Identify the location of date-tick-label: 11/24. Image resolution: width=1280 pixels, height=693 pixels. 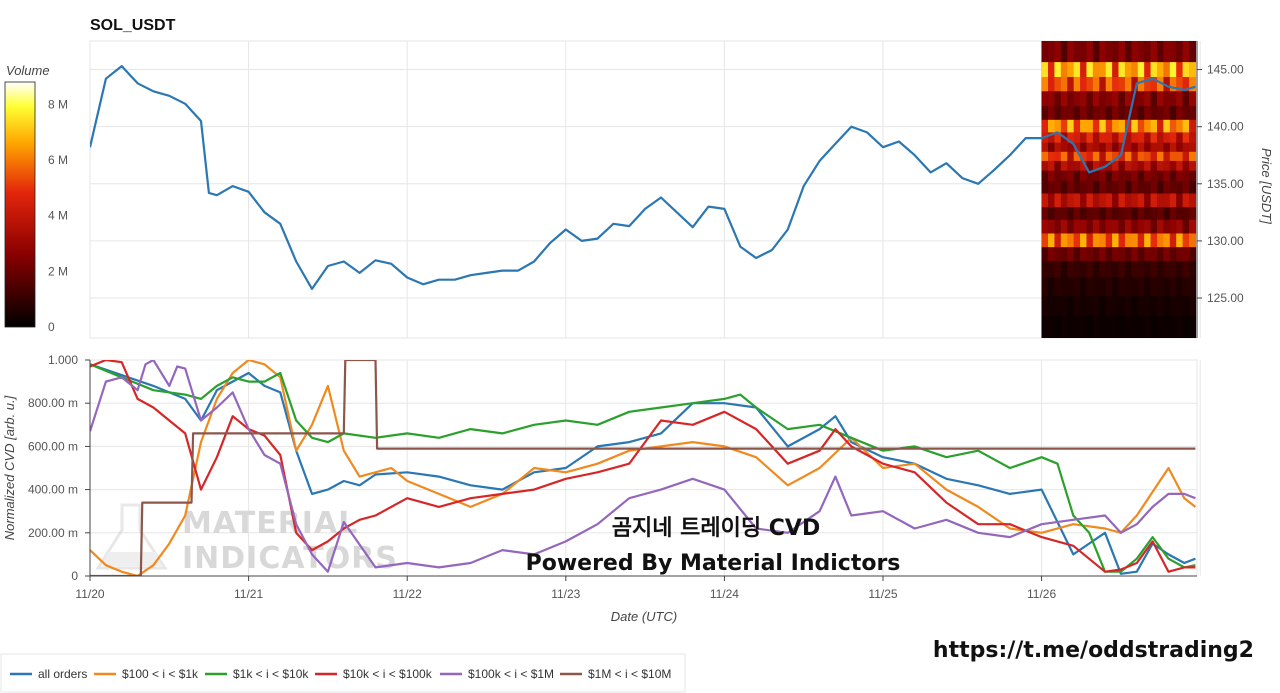
(724, 594).